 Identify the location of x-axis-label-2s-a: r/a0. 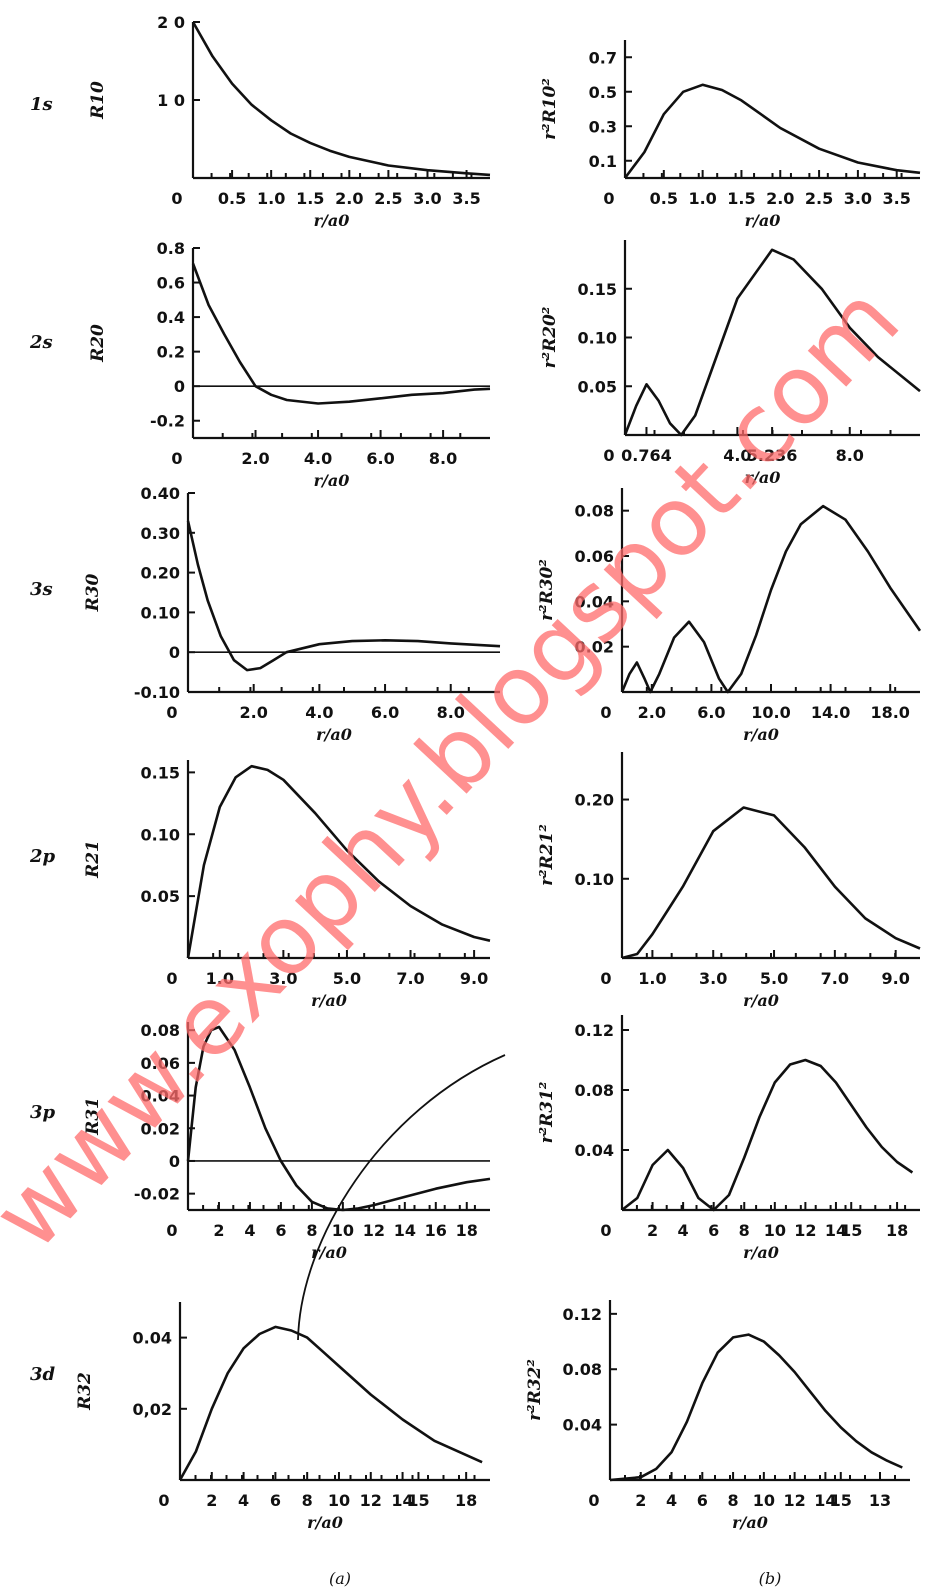
(332, 480).